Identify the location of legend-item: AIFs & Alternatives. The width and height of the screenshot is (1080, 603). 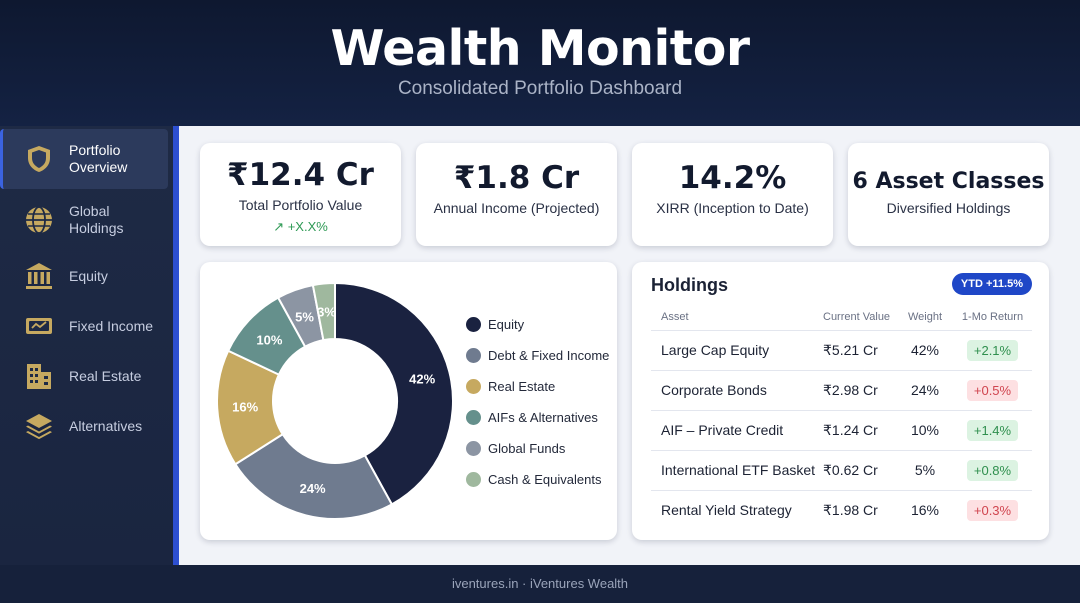
(537, 417).